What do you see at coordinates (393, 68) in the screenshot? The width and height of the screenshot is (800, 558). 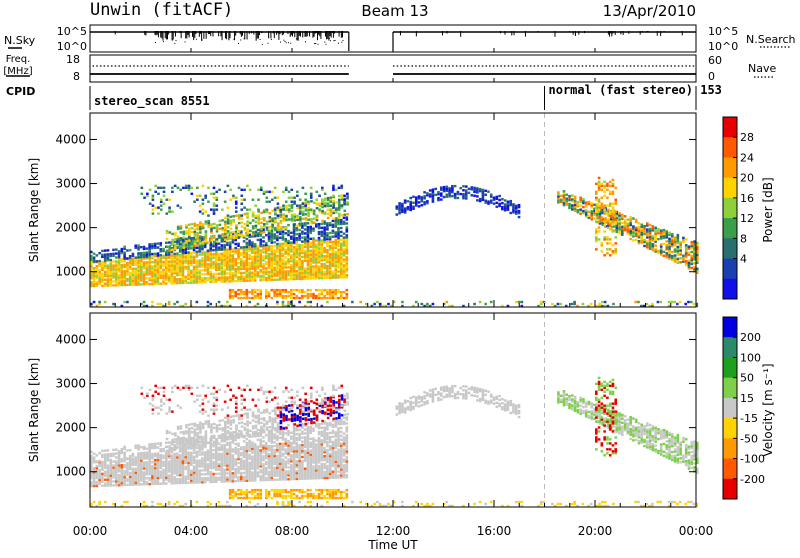 I see `frequency-panel-frame` at bounding box center [393, 68].